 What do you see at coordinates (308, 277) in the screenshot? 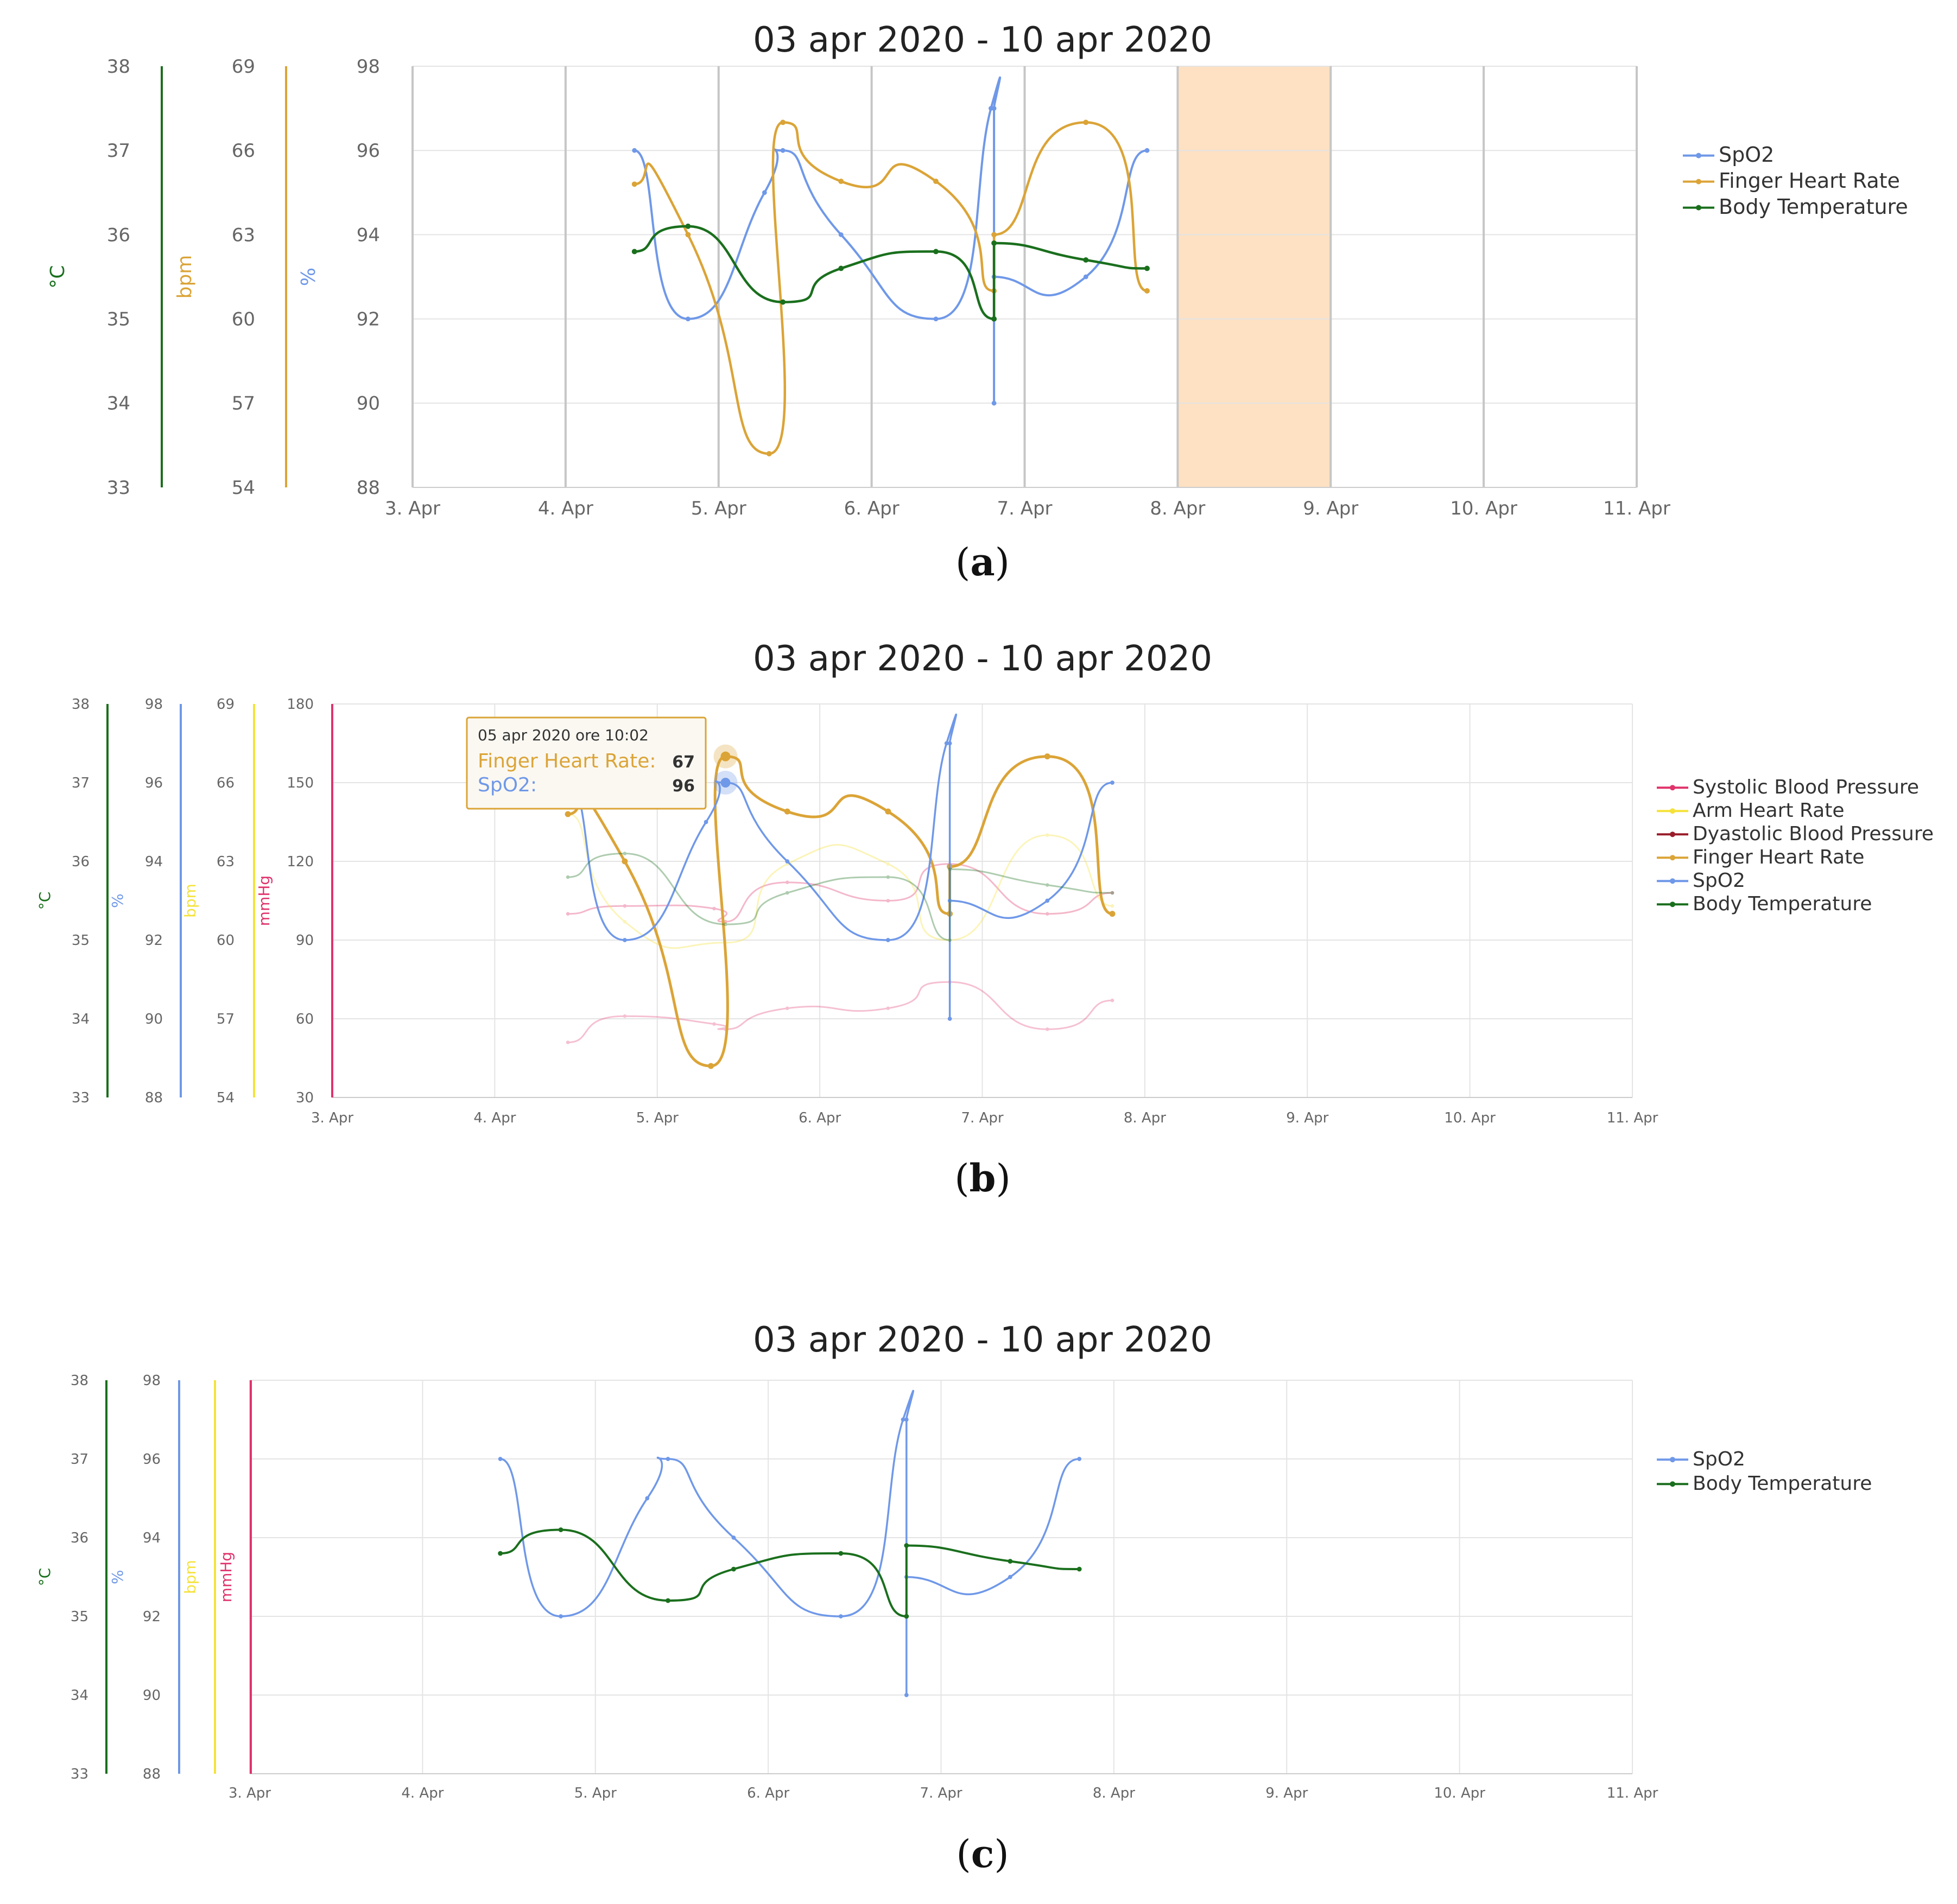
I see `y-axis-unit: %` at bounding box center [308, 277].